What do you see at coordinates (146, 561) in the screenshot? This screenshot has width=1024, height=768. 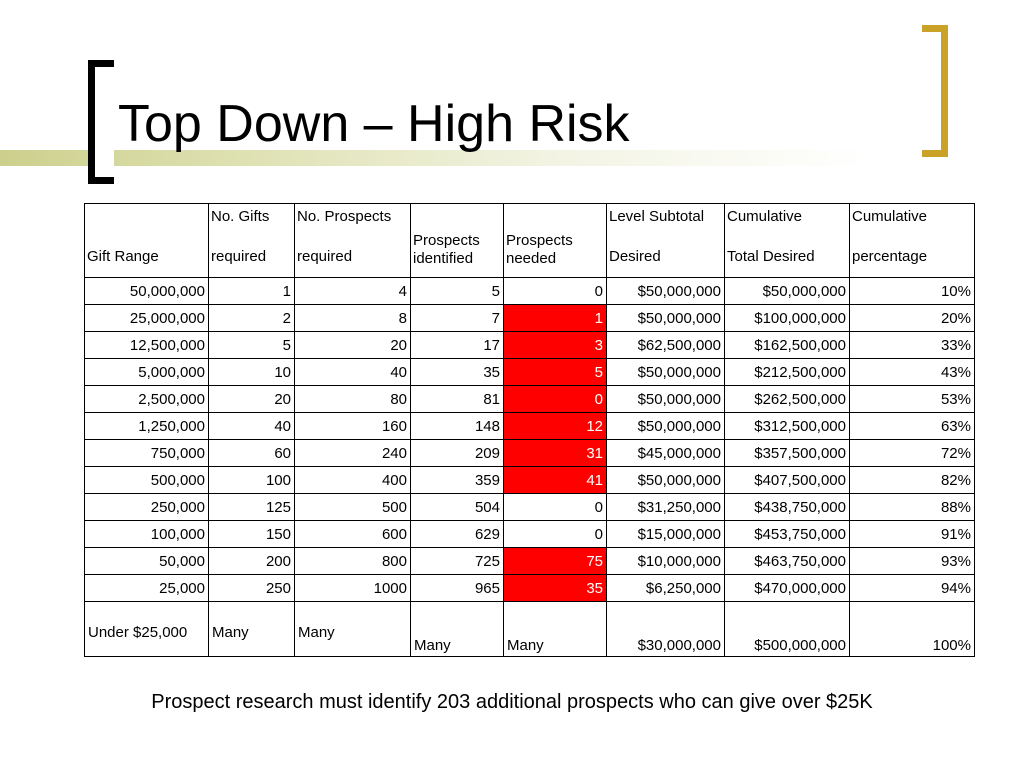 I see `cell-gift-range: 50,000` at bounding box center [146, 561].